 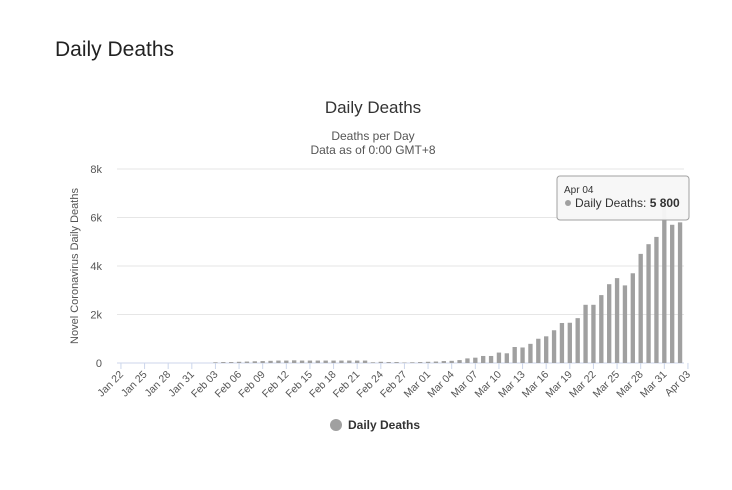 What do you see at coordinates (372, 150) in the screenshot?
I see `chart-subtitle-2: Data as of 0:00 GMT+8` at bounding box center [372, 150].